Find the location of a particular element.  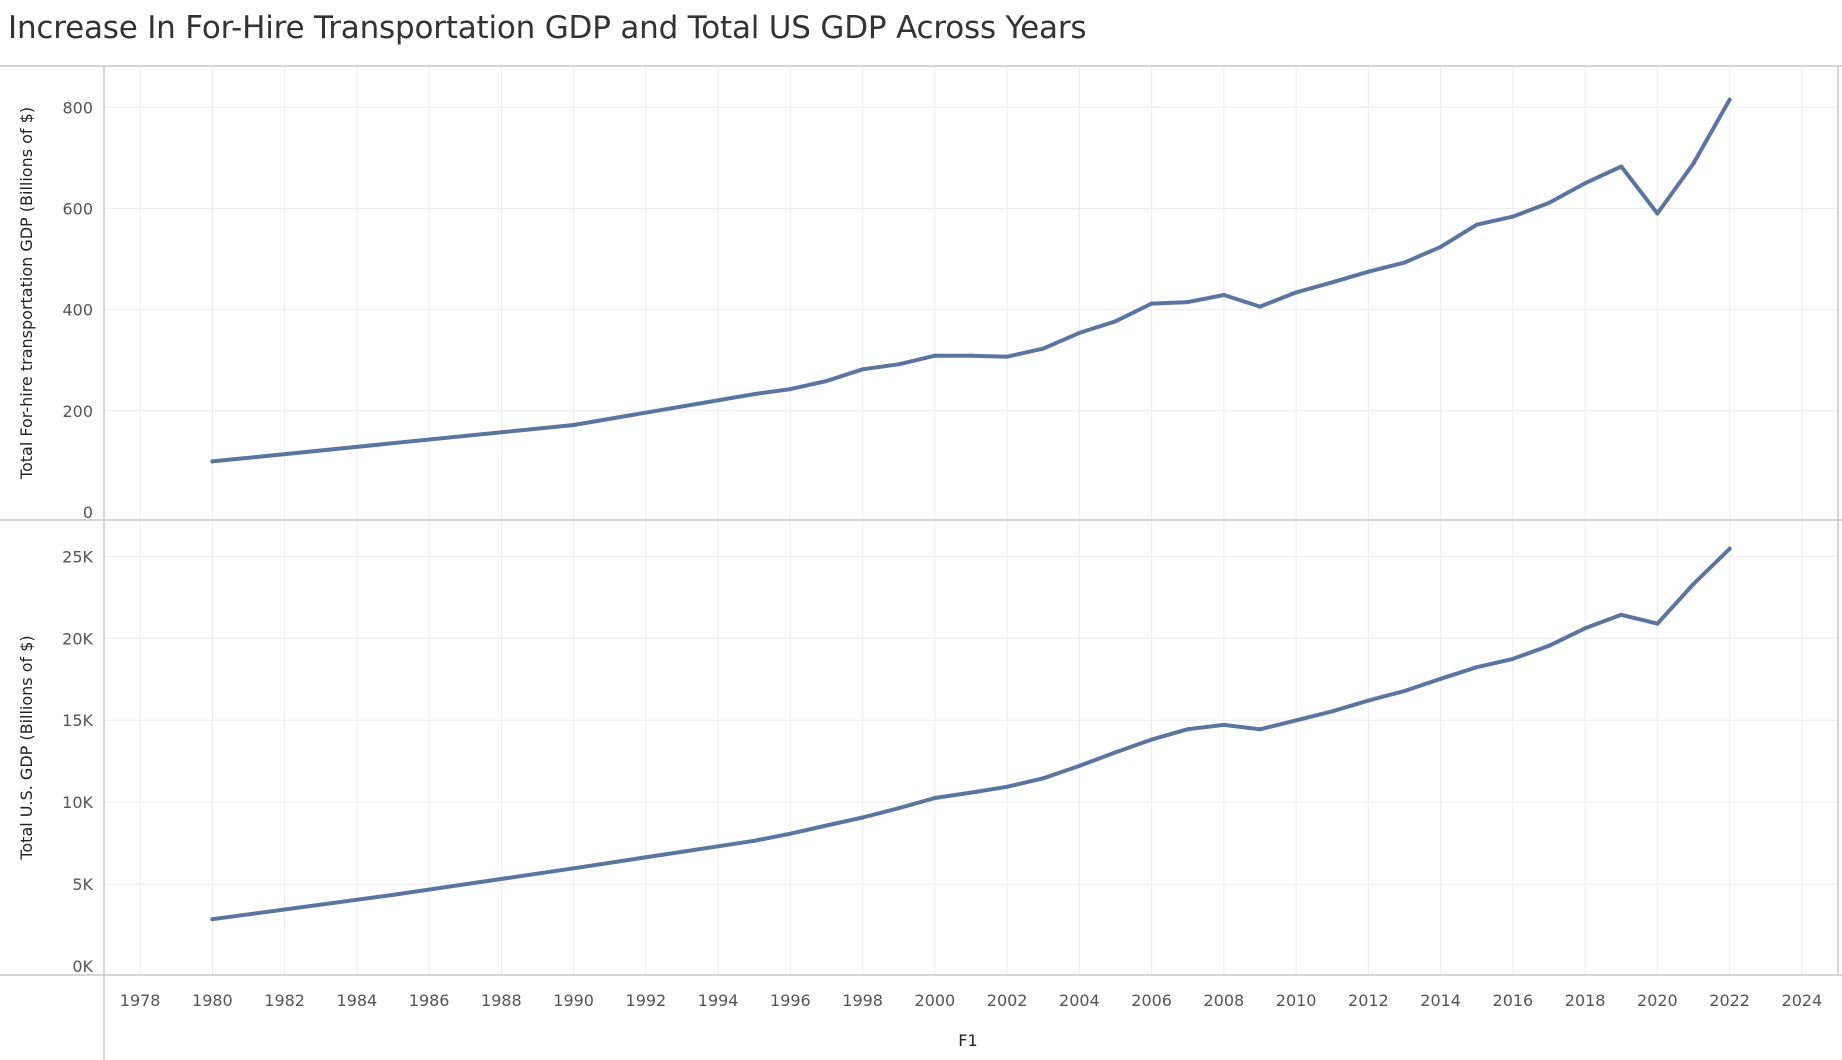

x-tick-label: 1984 is located at coordinates (357, 1000).